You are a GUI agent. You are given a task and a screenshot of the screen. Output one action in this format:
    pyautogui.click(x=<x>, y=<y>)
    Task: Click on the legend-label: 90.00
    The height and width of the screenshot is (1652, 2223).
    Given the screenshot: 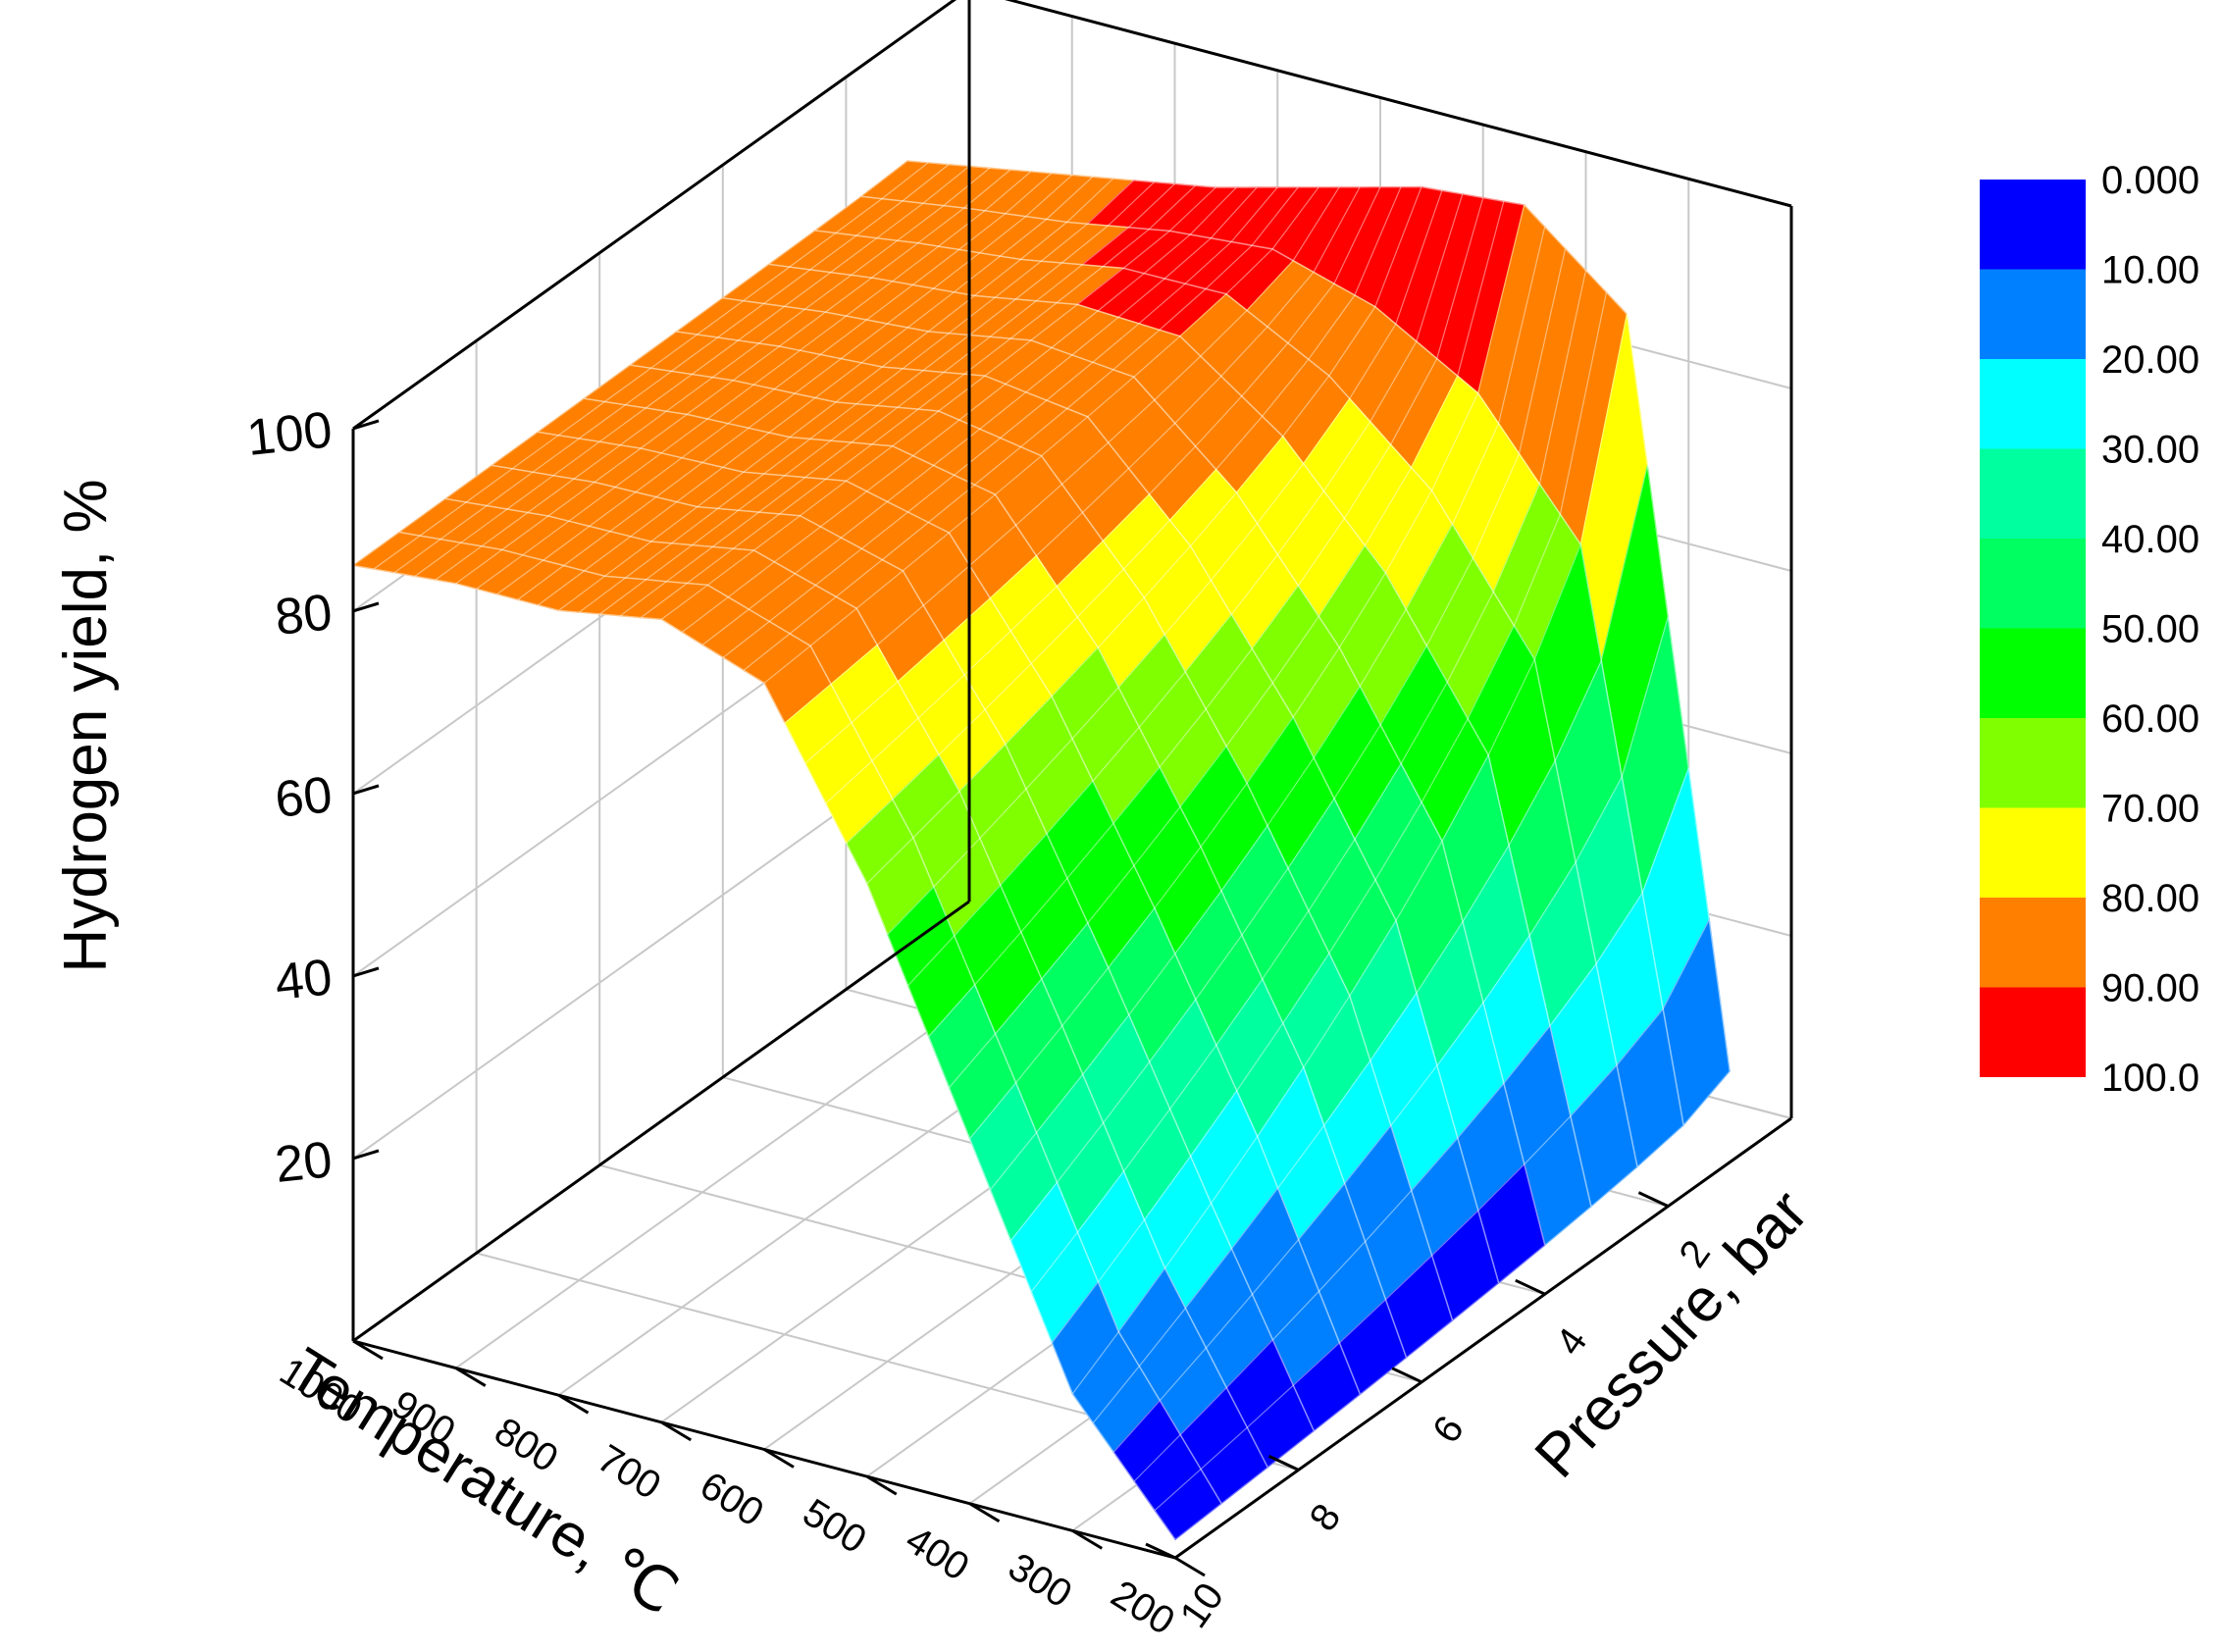 What is the action you would take?
    pyautogui.click(x=2150, y=988)
    